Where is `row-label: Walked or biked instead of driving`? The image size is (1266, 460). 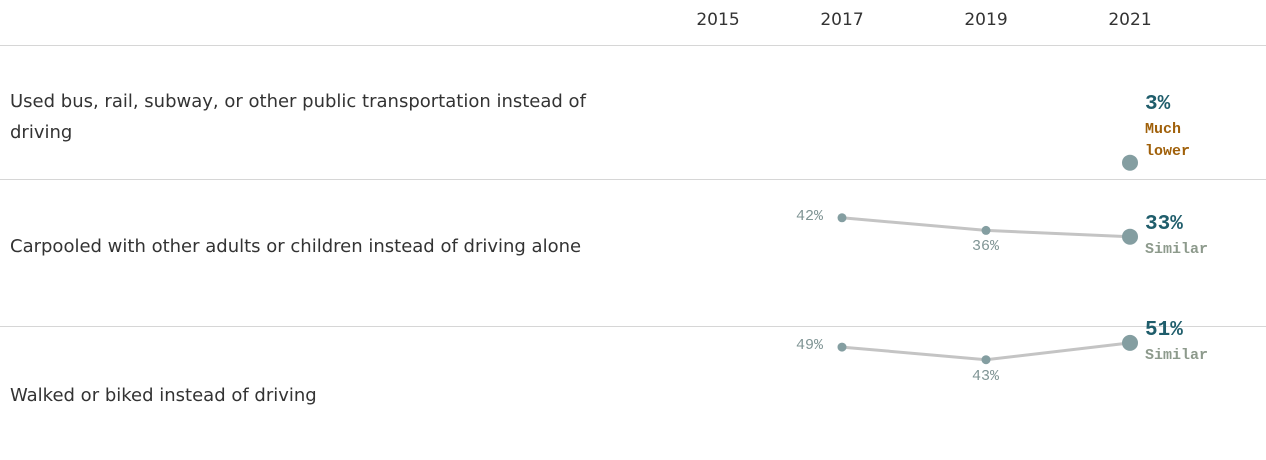 row-label: Walked or biked instead of driving is located at coordinates (163, 395).